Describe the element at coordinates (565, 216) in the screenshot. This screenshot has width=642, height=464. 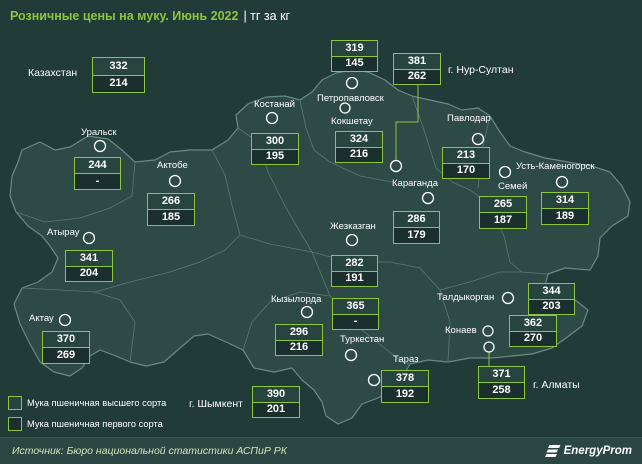
I see `first-grade-price: 189` at that location.